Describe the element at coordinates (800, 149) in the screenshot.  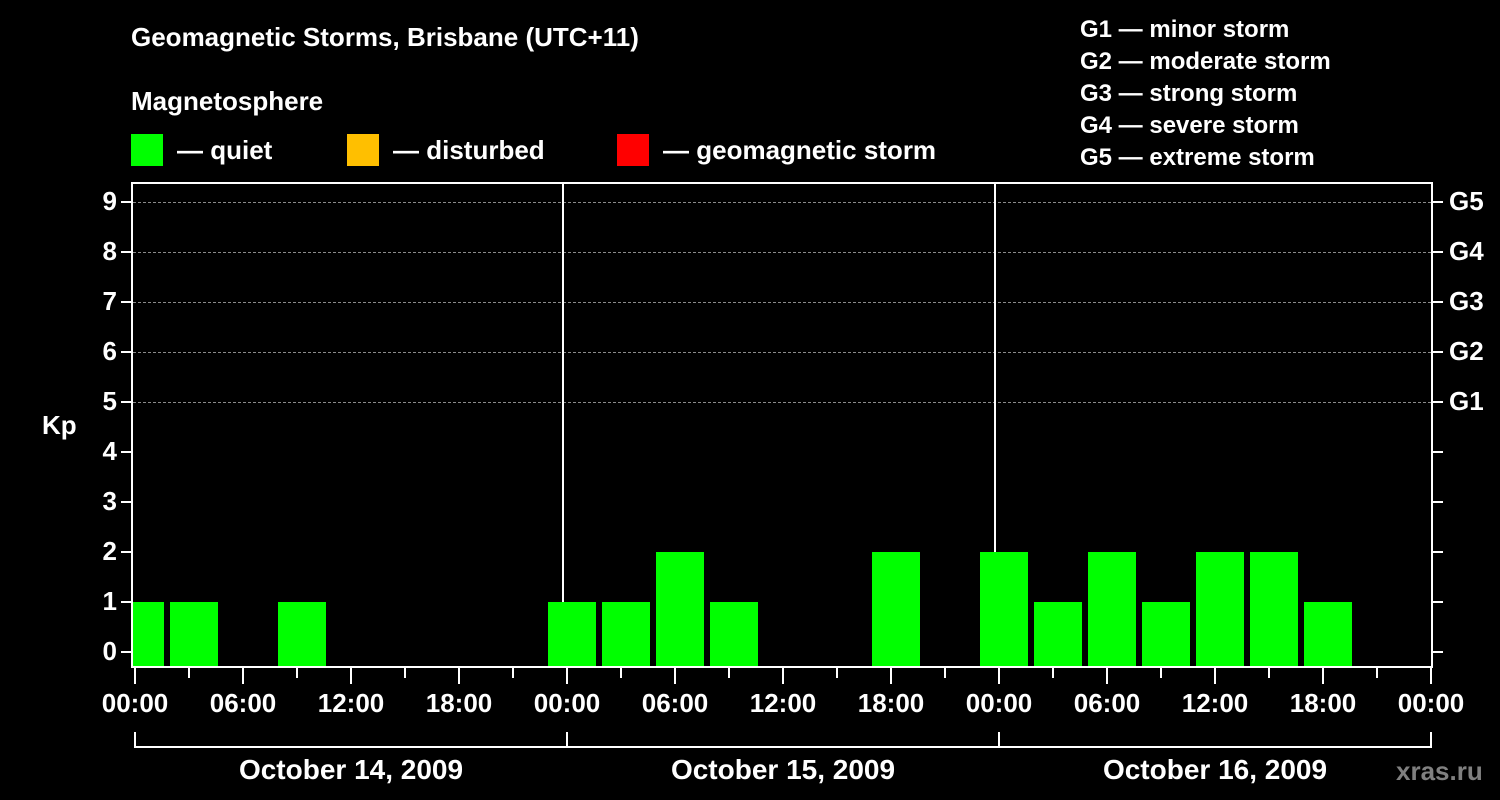
I see `legend-label-storm: — geomagnetic storm` at that location.